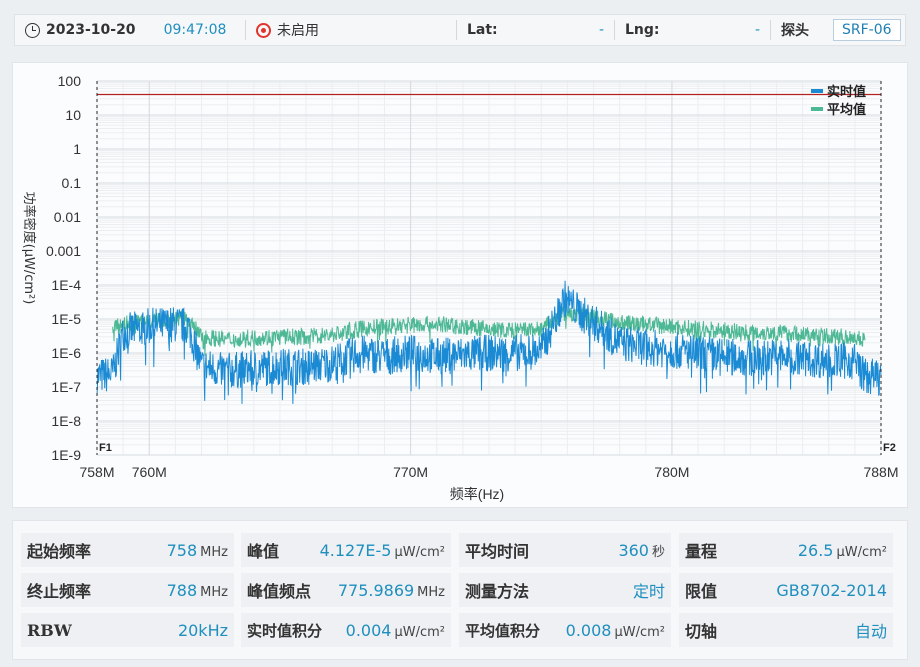 The image size is (920, 667). Describe the element at coordinates (795, 31) in the screenshot. I see `probe-label: 探头` at that location.